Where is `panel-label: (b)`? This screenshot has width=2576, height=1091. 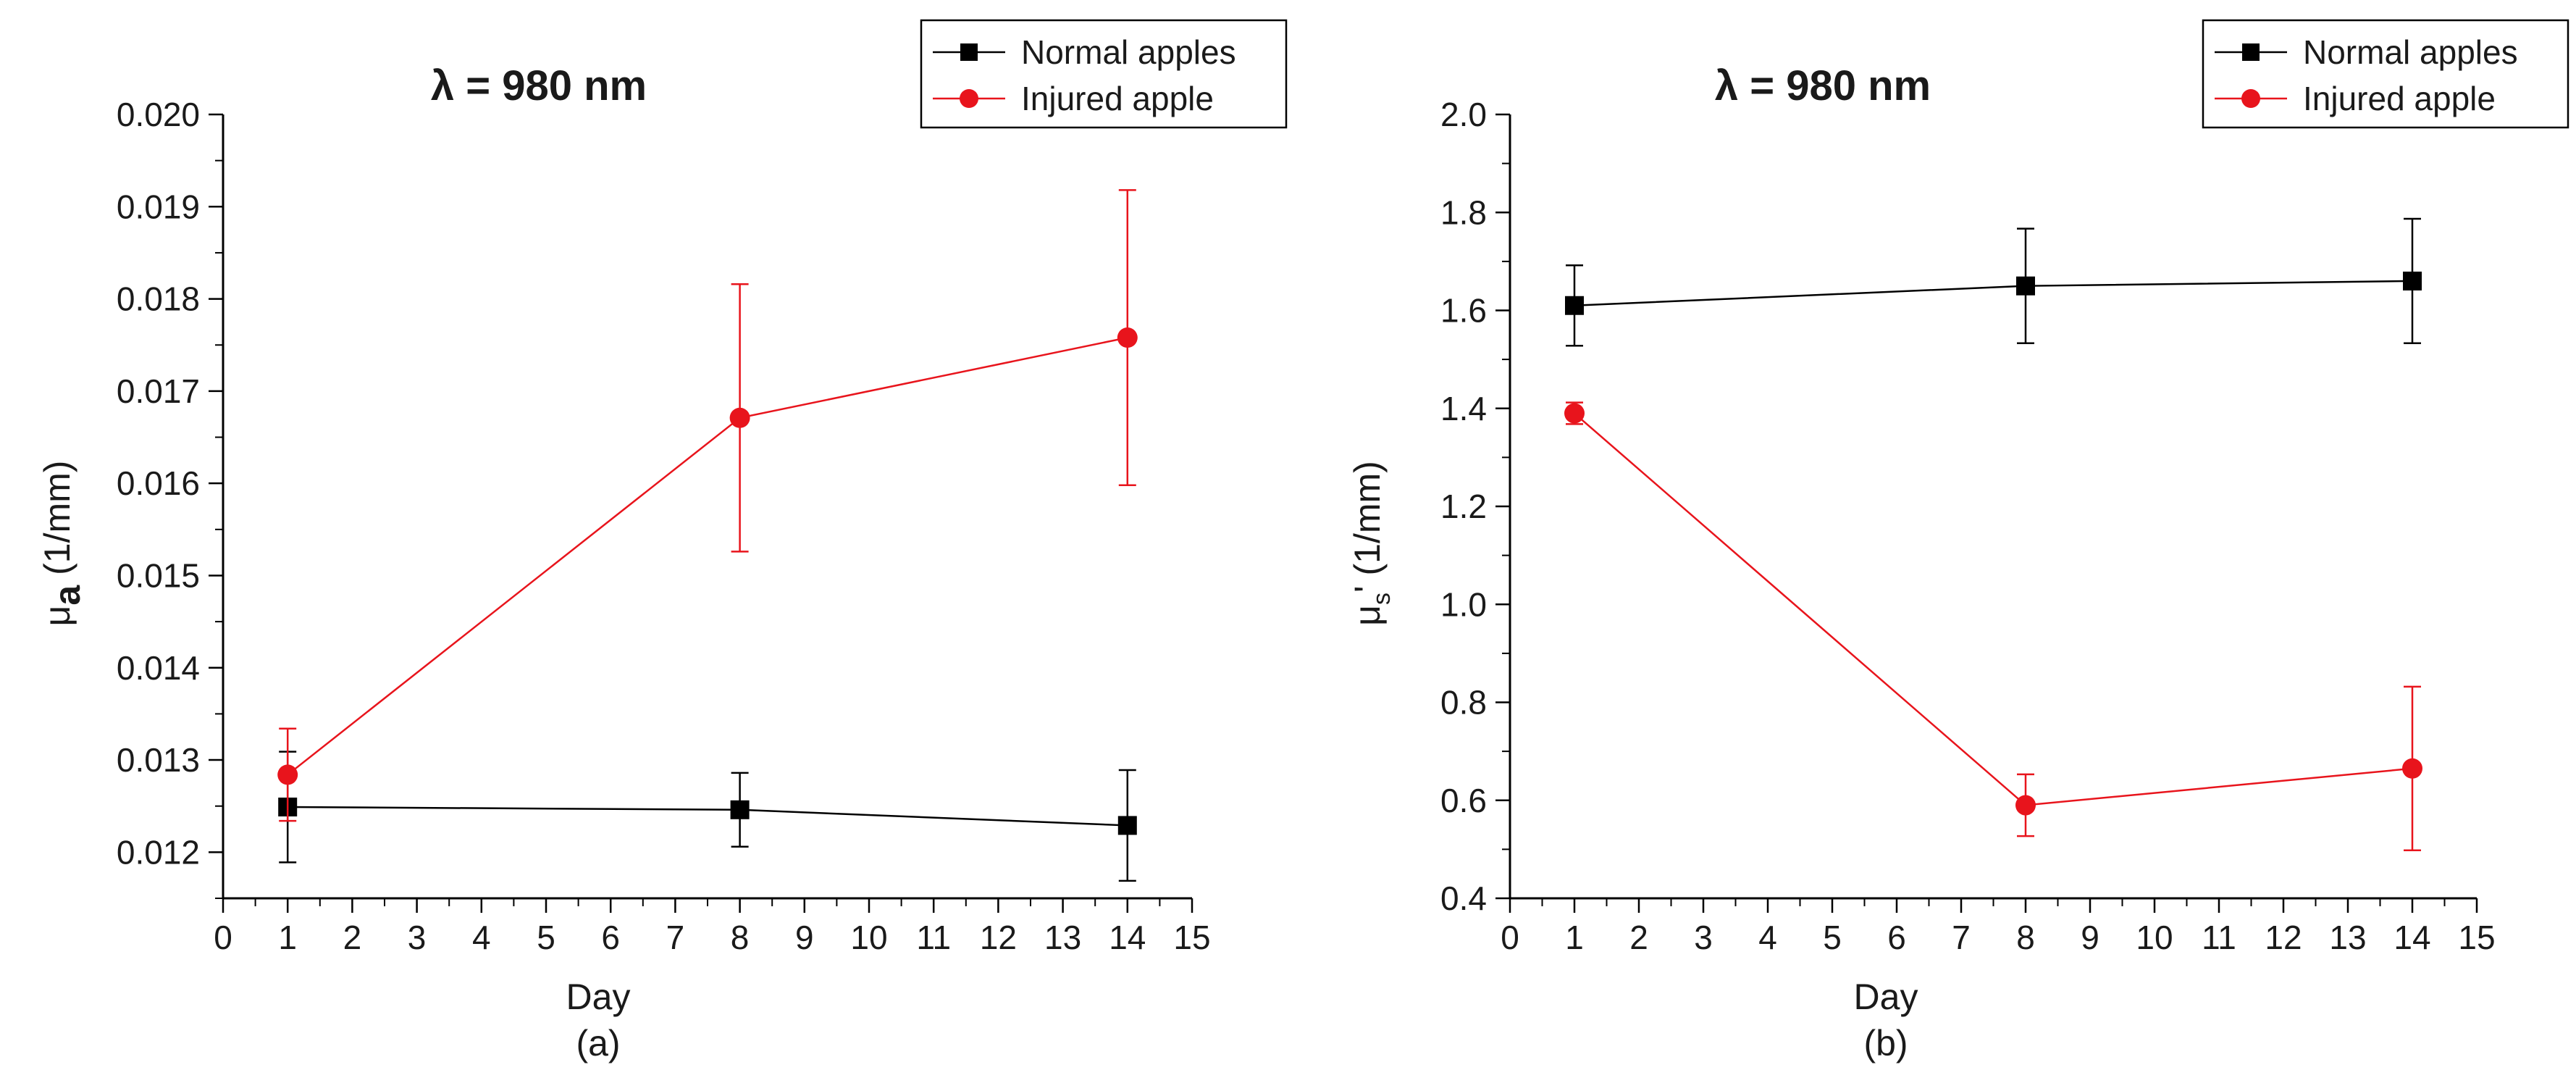 panel-label: (b) is located at coordinates (1885, 1043).